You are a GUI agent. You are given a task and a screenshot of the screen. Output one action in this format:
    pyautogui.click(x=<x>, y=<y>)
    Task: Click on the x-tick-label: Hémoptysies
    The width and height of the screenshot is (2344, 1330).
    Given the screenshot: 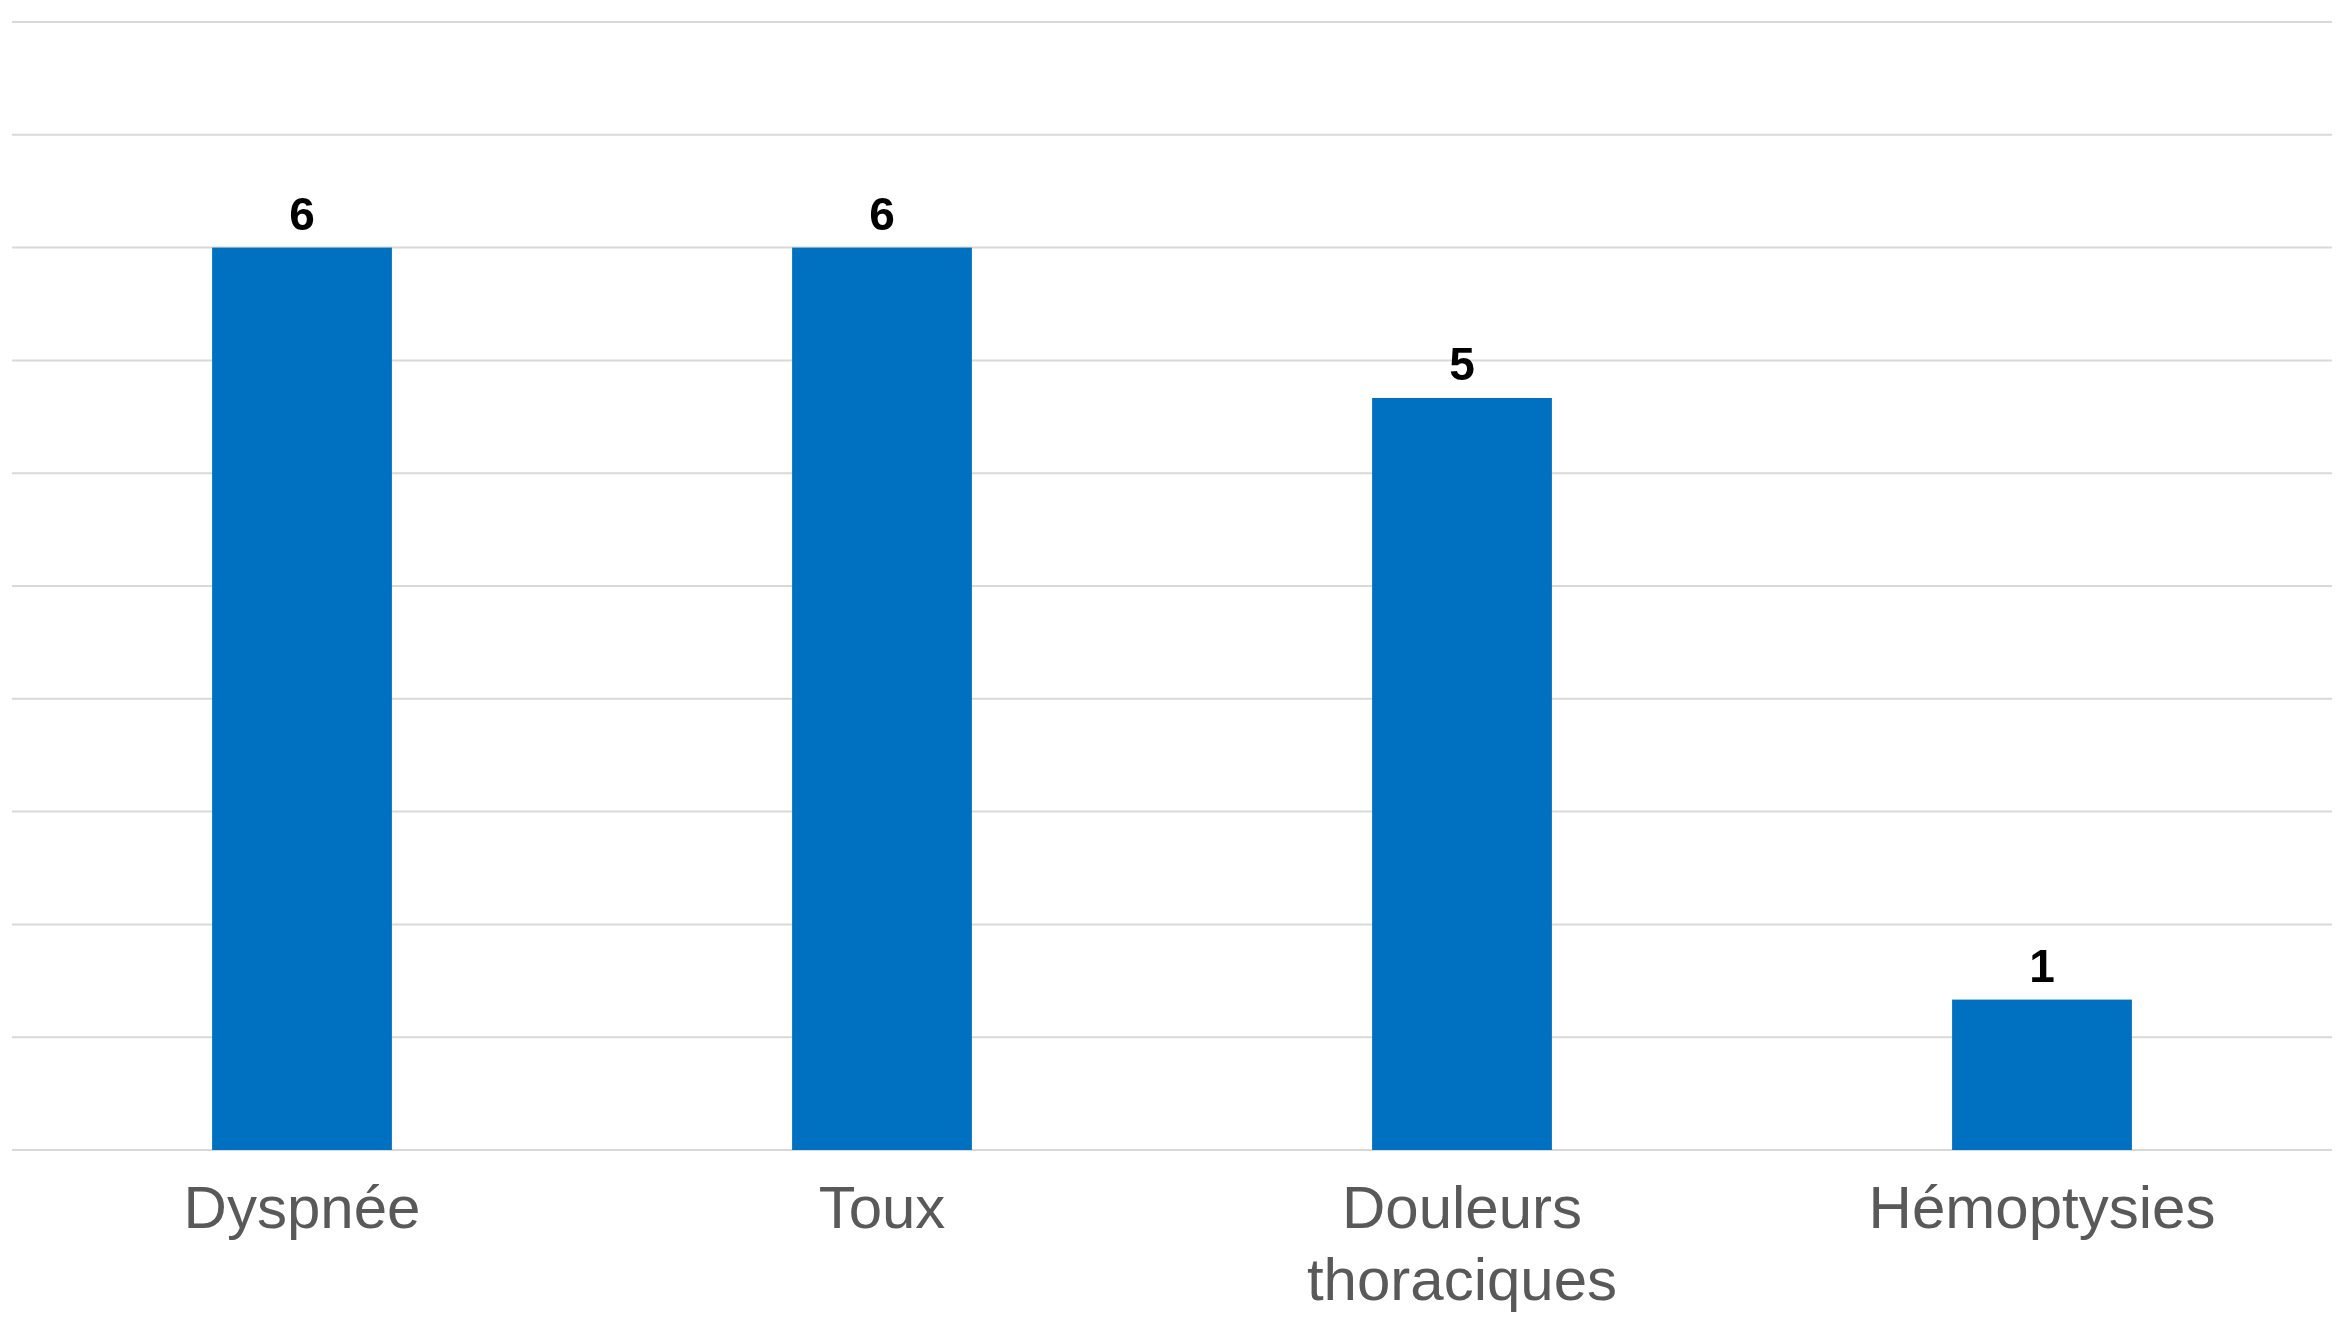 What is the action you would take?
    pyautogui.click(x=2042, y=1207)
    